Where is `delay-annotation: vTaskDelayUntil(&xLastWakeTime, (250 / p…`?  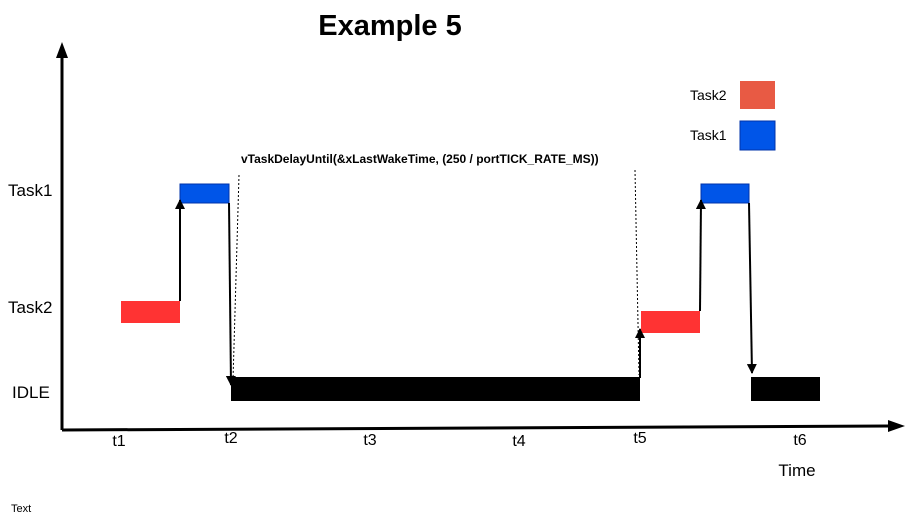 delay-annotation: vTaskDelayUntil(&xLastWakeTime, (250 / p… is located at coordinates (420, 159).